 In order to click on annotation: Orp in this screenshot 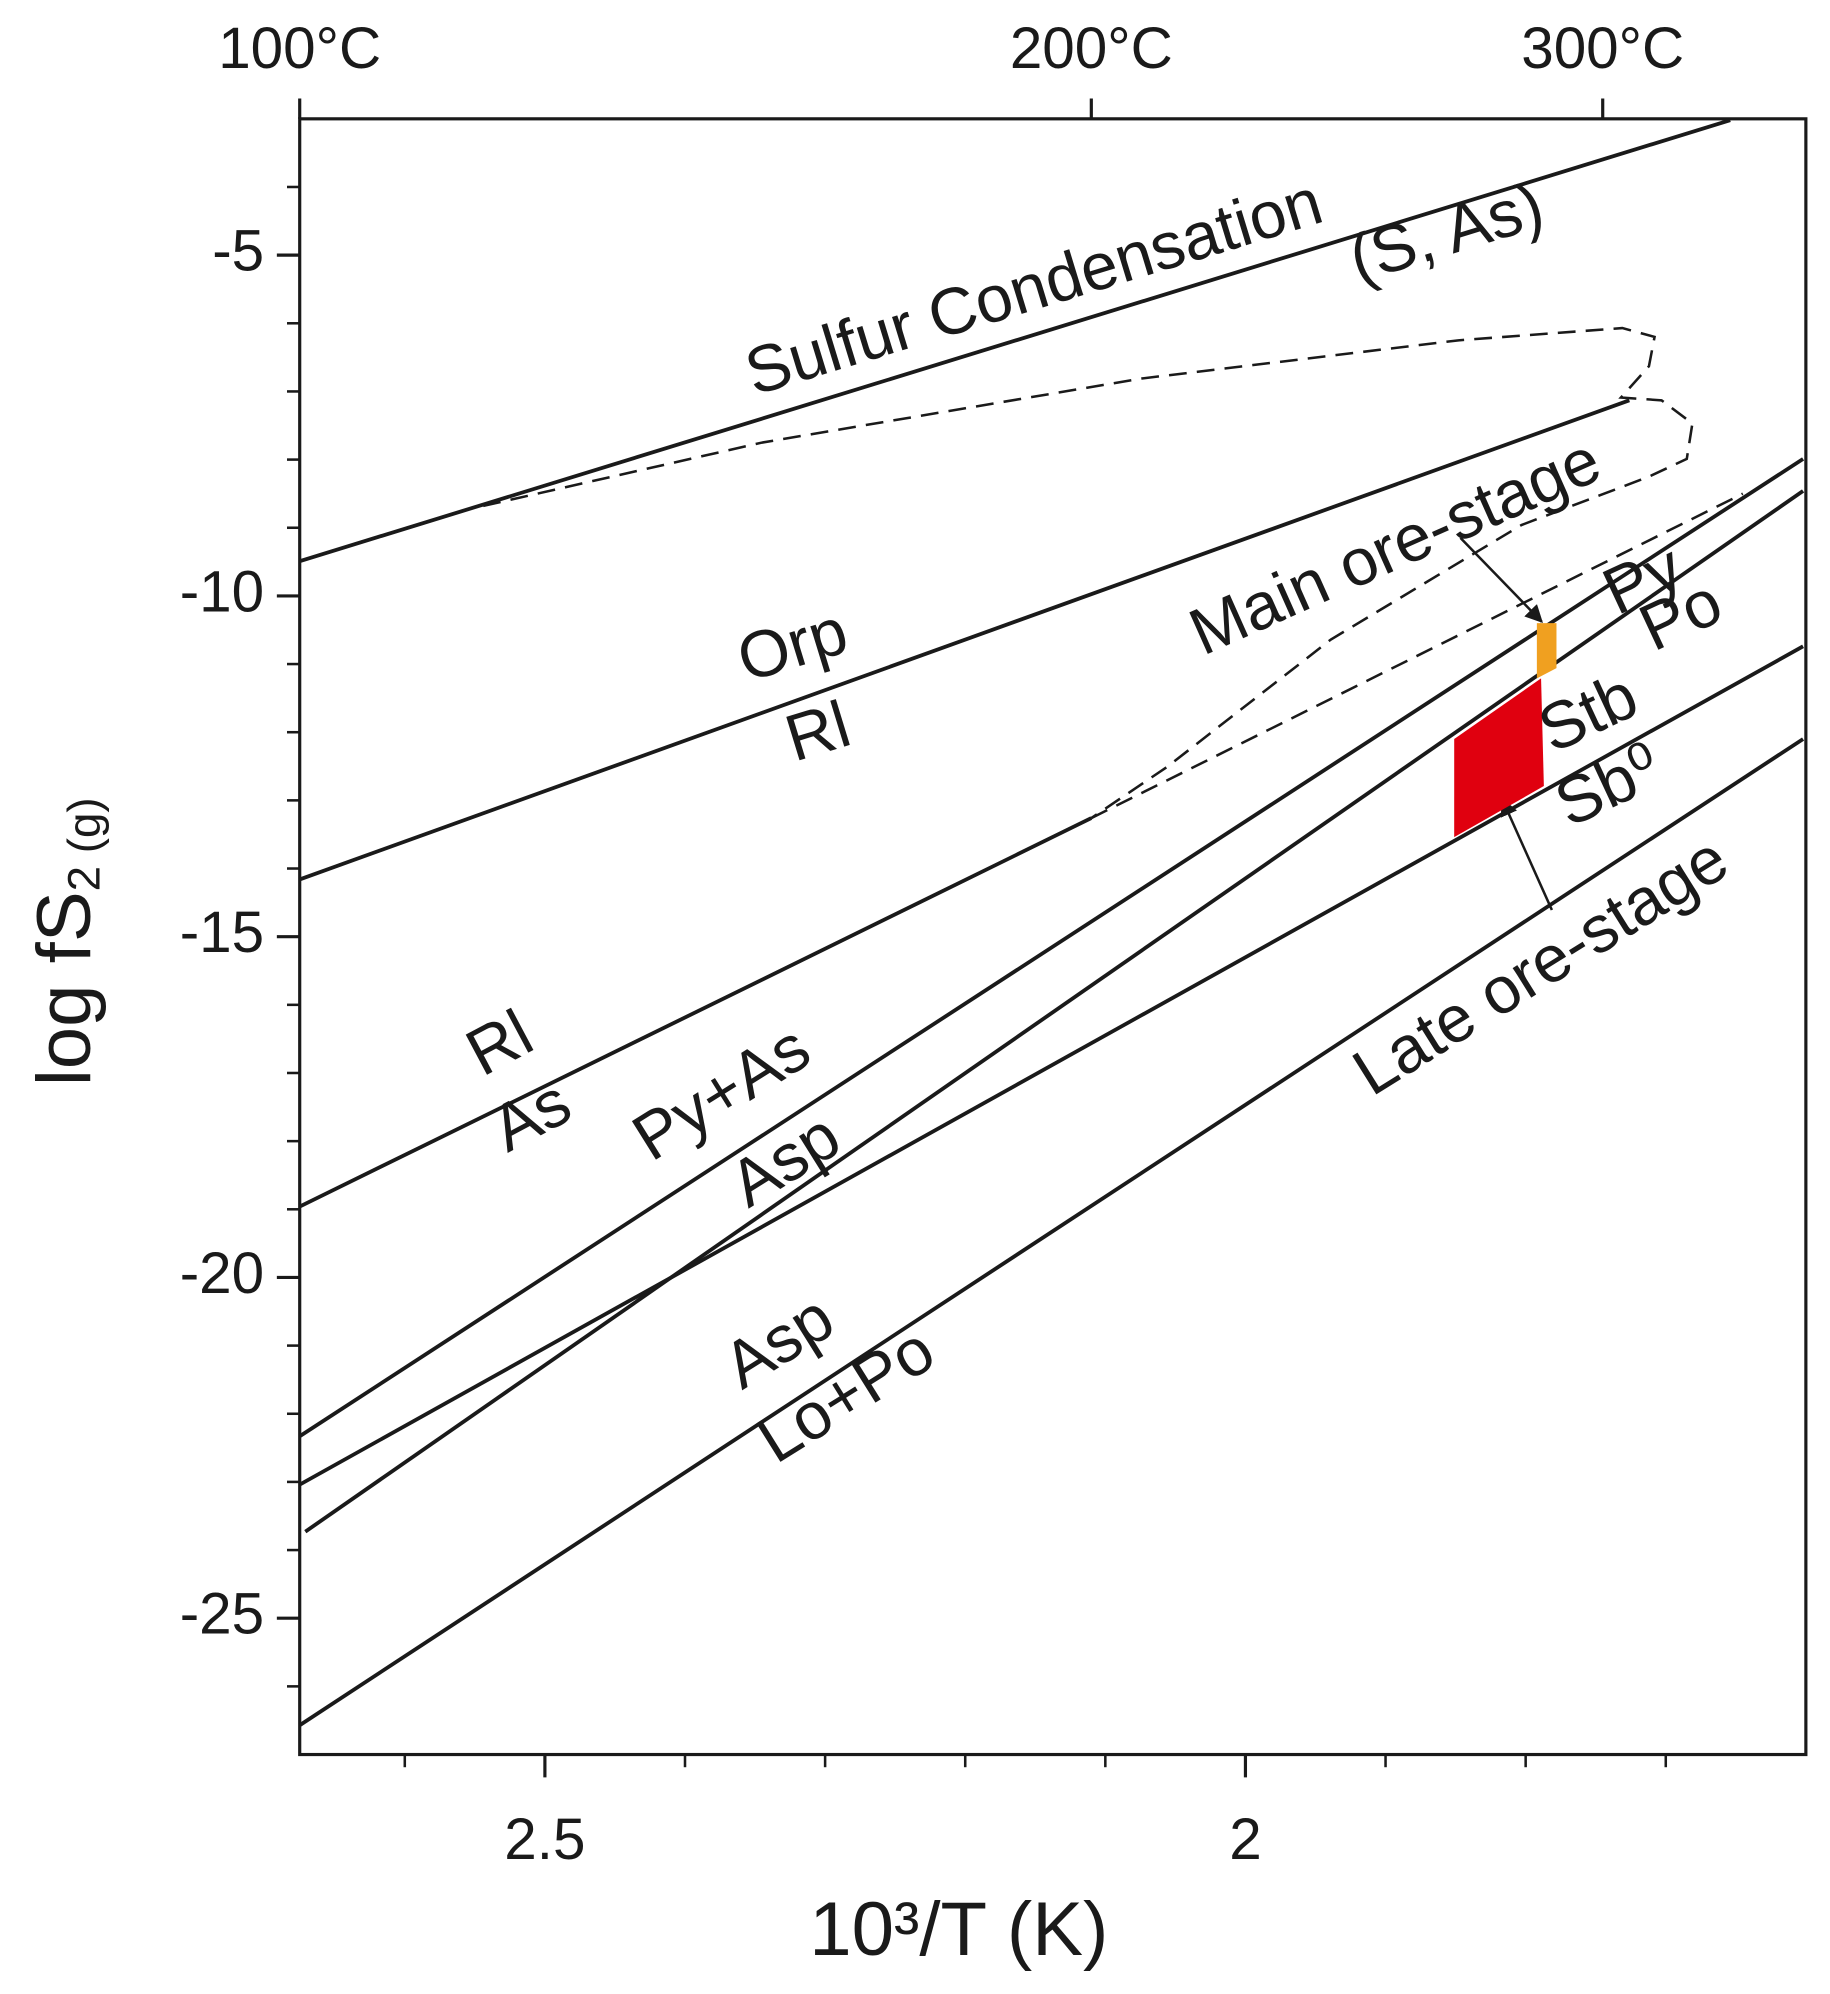, I will do `click(792, 644)`.